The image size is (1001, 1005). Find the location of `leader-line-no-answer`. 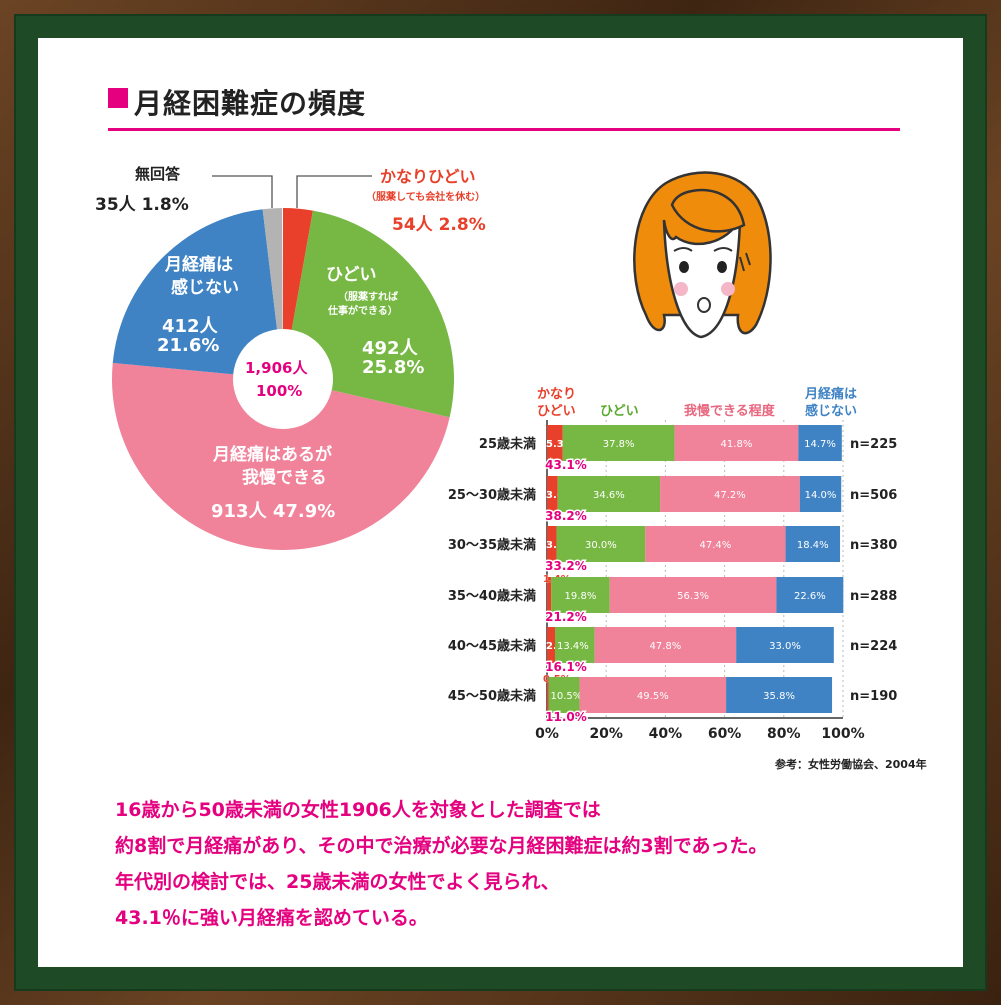

leader-line-no-answer is located at coordinates (242, 191).